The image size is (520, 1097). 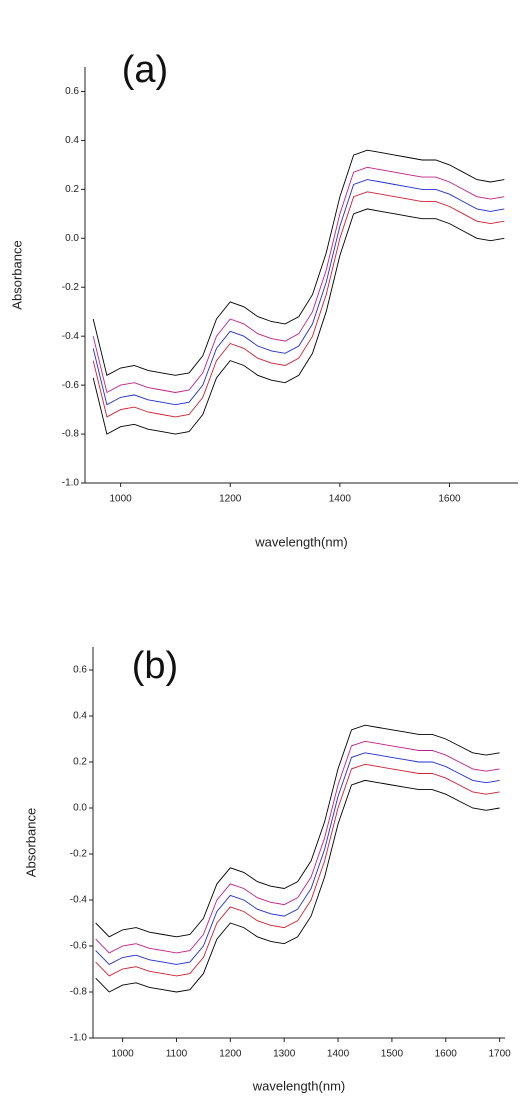 What do you see at coordinates (499, 1054) in the screenshot?
I see `x-tick-label: 1700` at bounding box center [499, 1054].